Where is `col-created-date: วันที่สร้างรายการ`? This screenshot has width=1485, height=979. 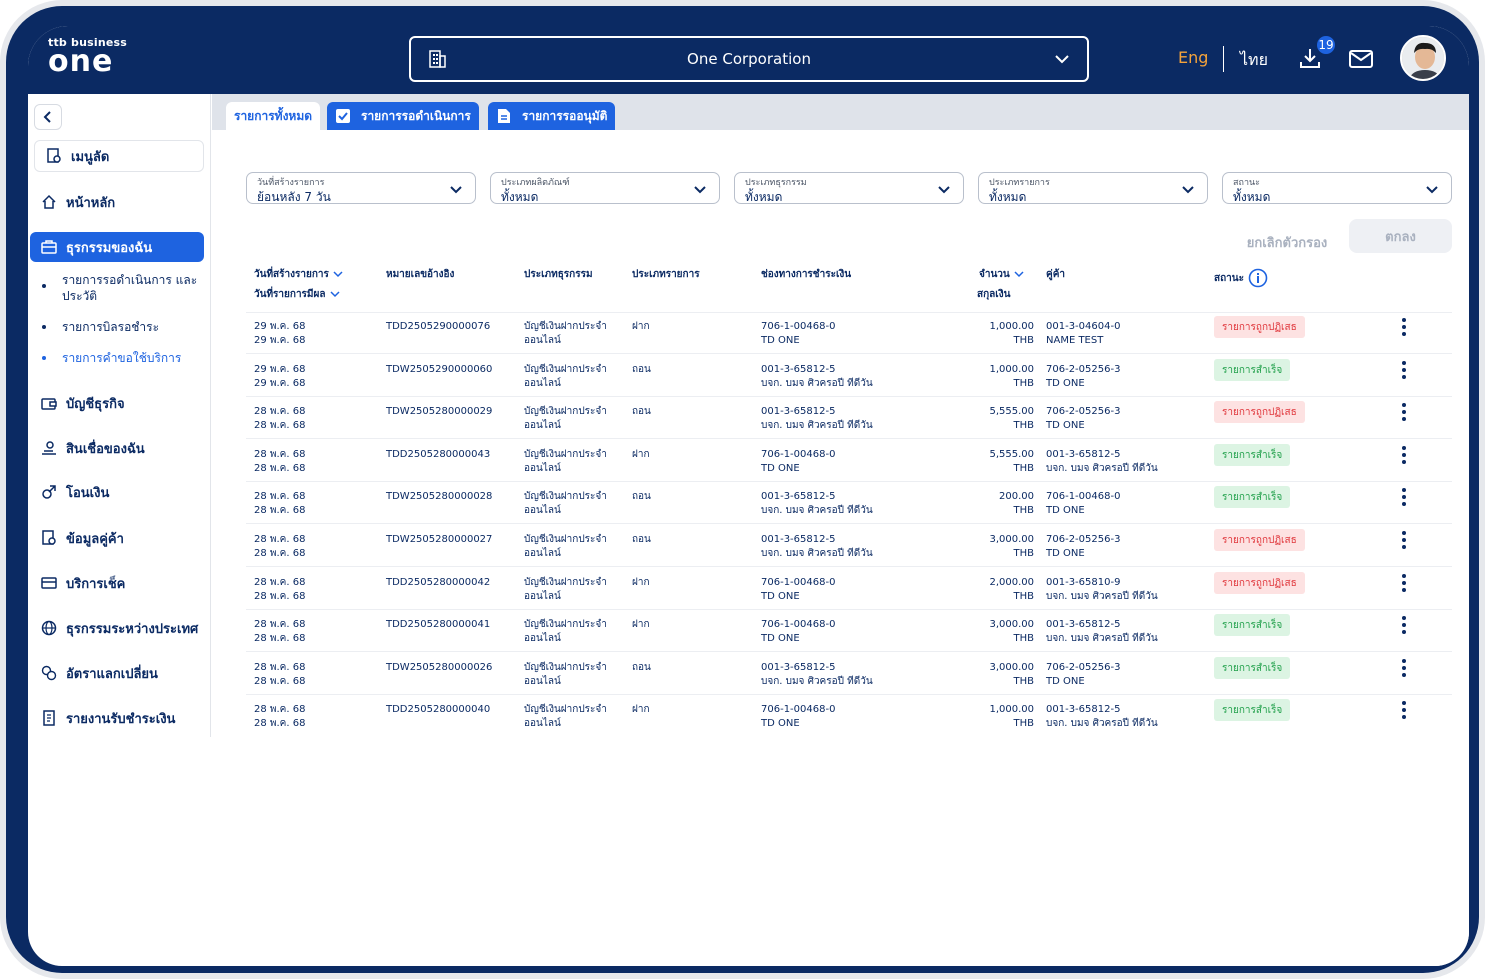 col-created-date: วันที่สร้างรายการ is located at coordinates (298, 275).